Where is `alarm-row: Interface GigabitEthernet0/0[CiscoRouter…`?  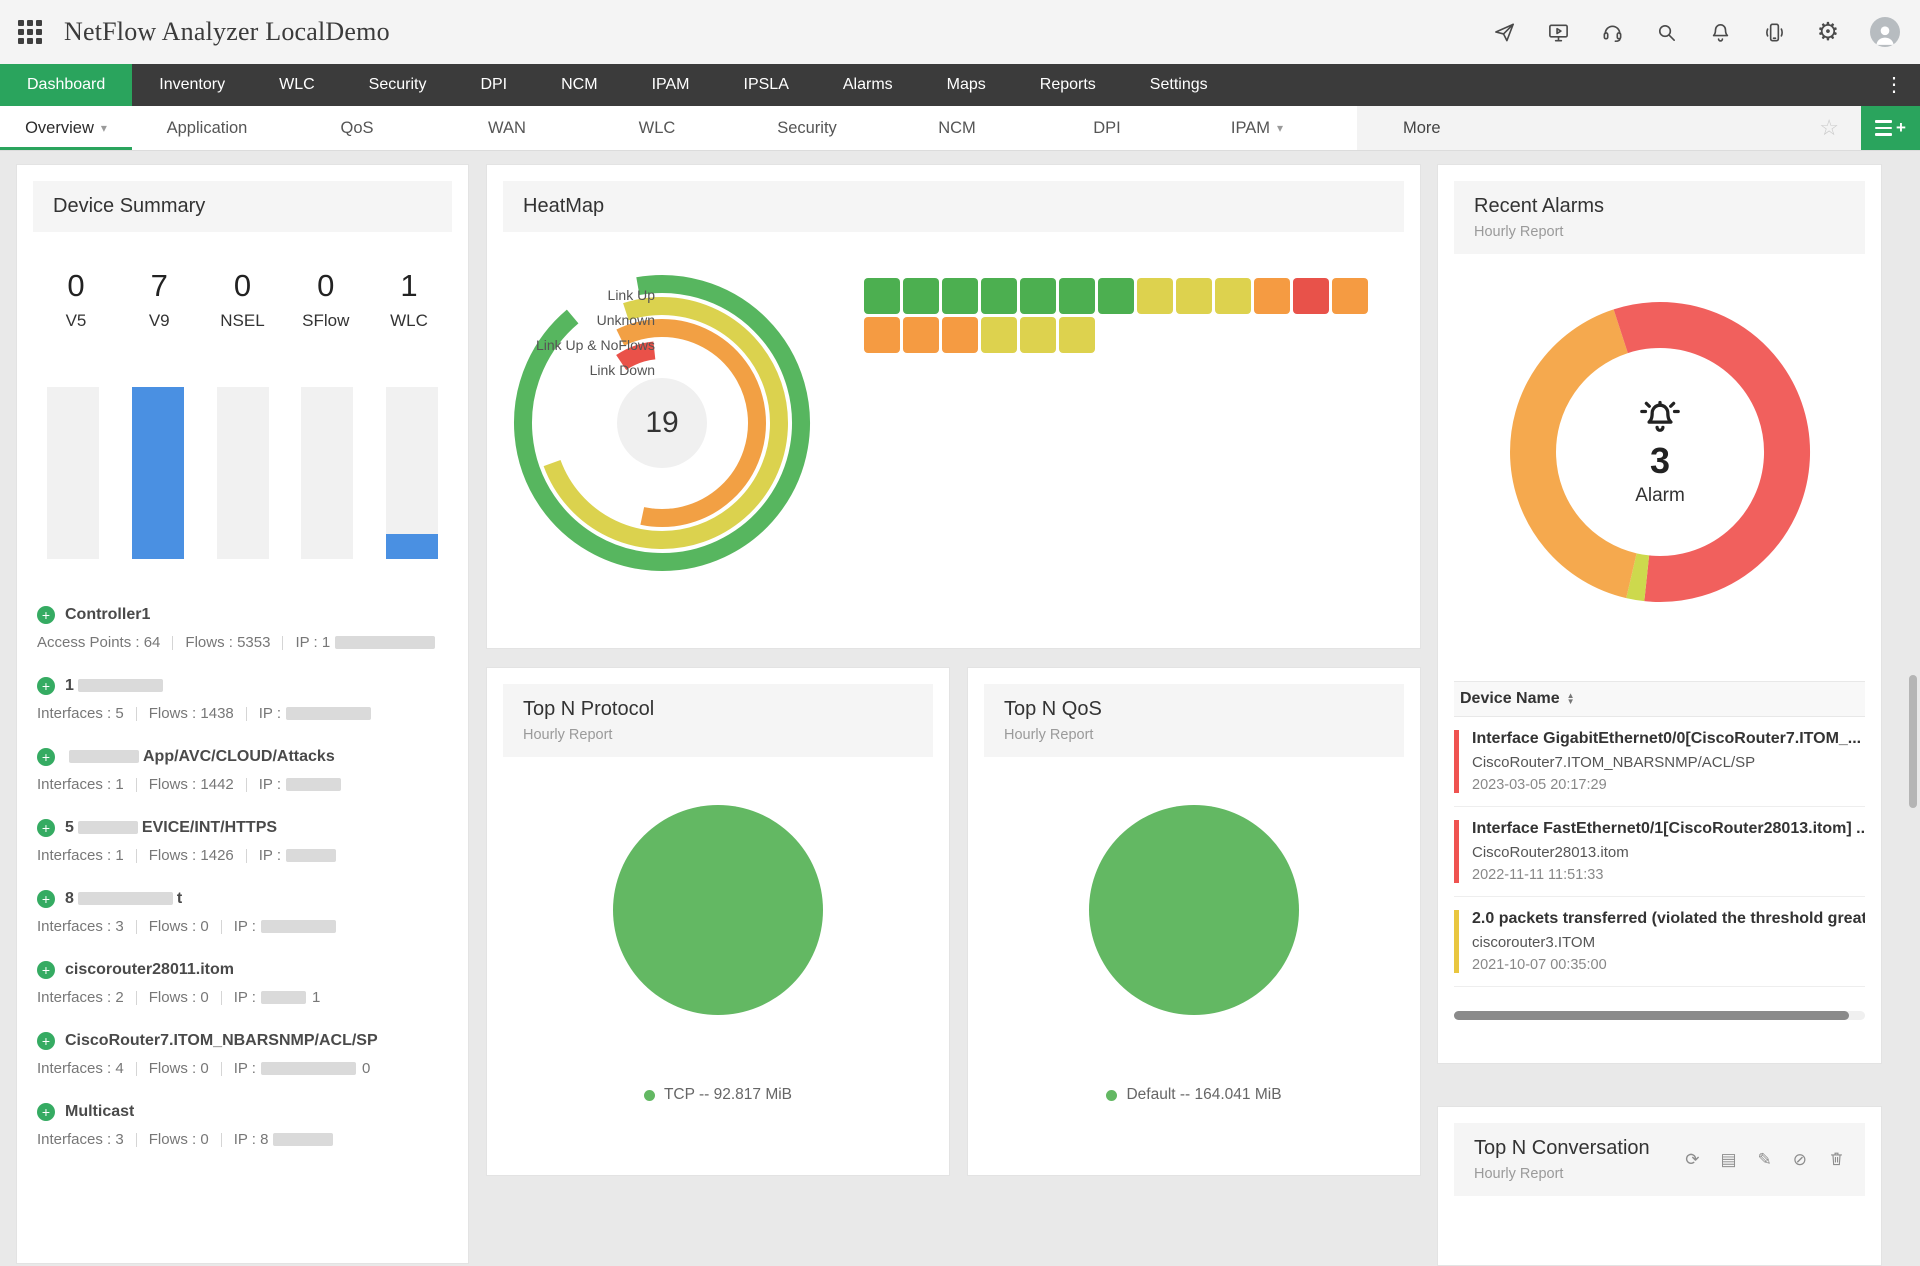 alarm-row: Interface GigabitEthernet0/0[CiscoRouter… is located at coordinates (1659, 762).